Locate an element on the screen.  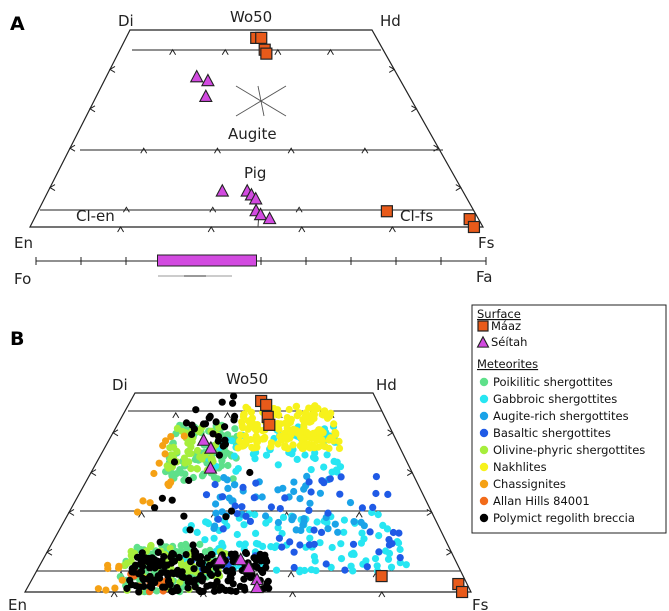
corner-label-en-b: En is located at coordinates (17, 603).